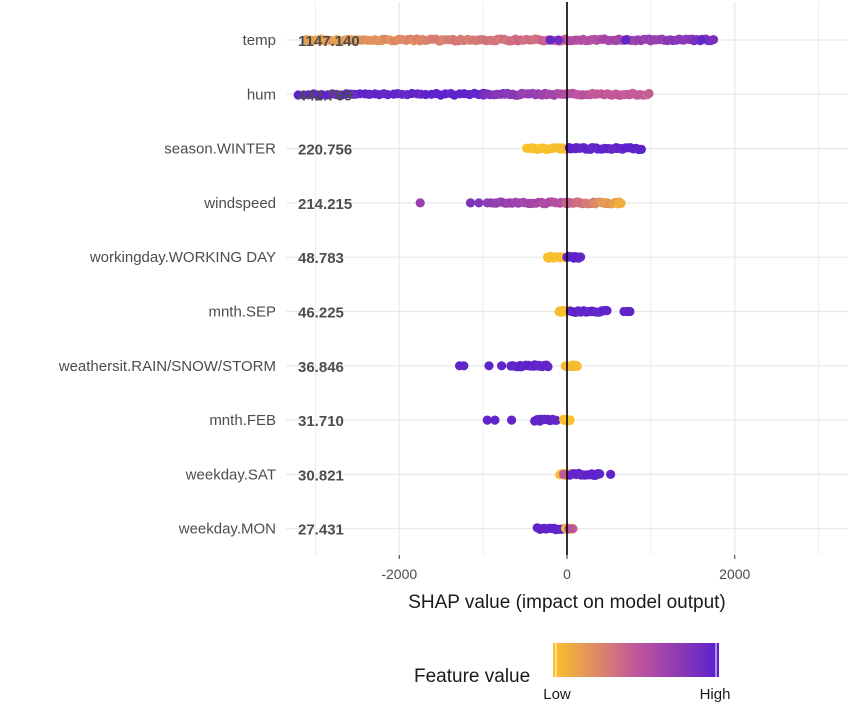 Image resolution: width=855 pixels, height=724 pixels. Describe the element at coordinates (734, 574) in the screenshot. I see `x-tick-label: 2000` at that location.